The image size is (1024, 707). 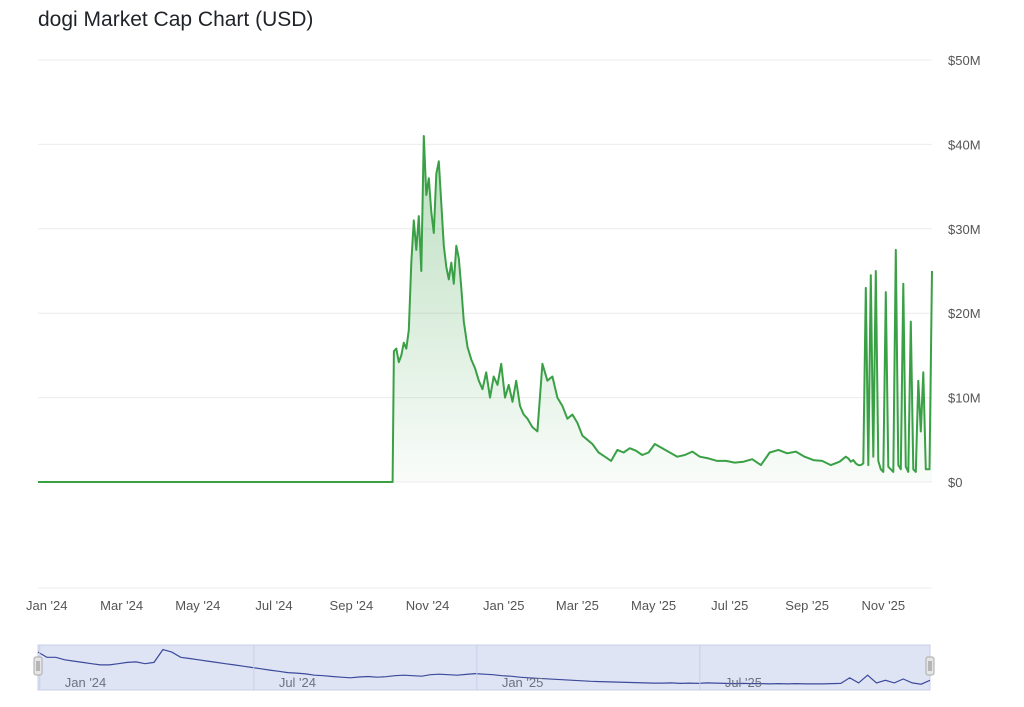 What do you see at coordinates (964, 313) in the screenshot?
I see `y-tick-label: $20M` at bounding box center [964, 313].